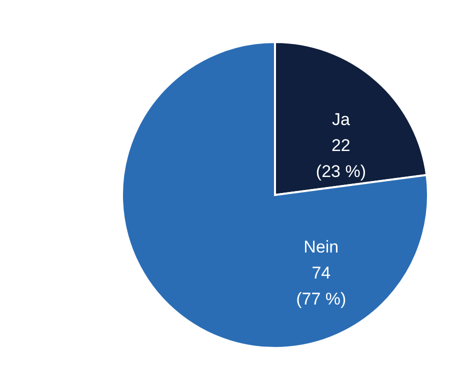 This screenshot has width=470, height=390. I want to click on data-label: 22 (23 %), so click(341, 158).